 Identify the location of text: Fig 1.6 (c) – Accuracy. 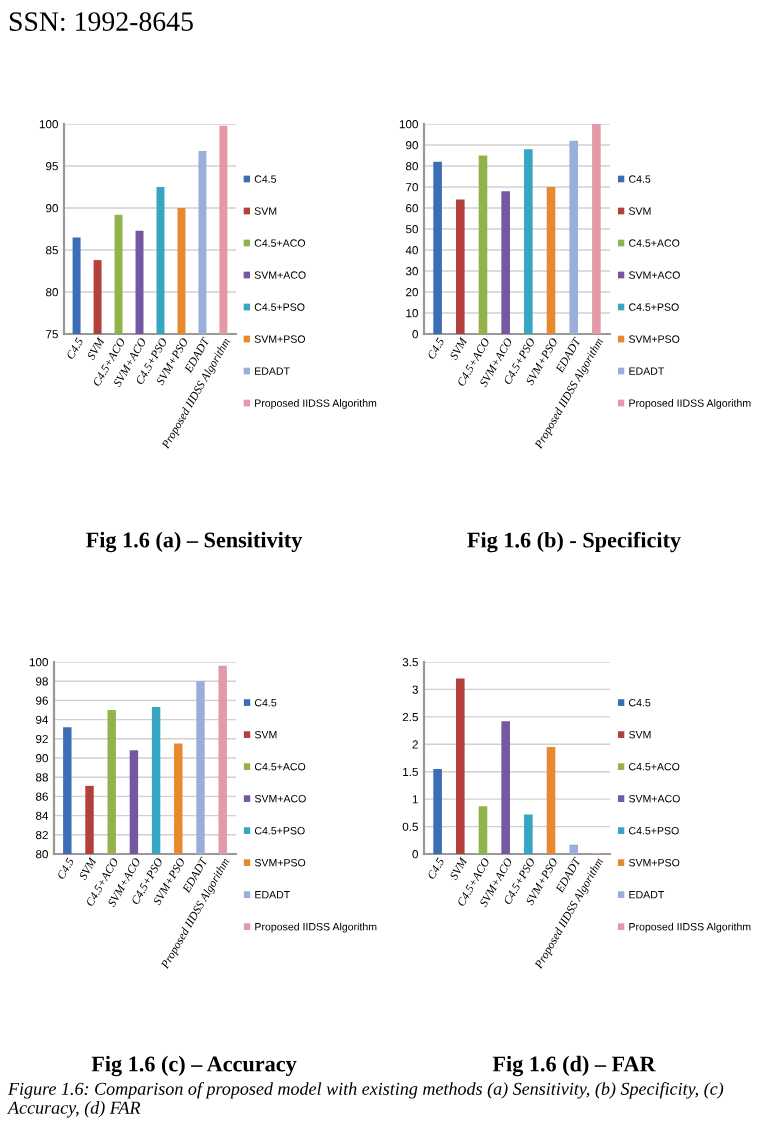
(194, 1066).